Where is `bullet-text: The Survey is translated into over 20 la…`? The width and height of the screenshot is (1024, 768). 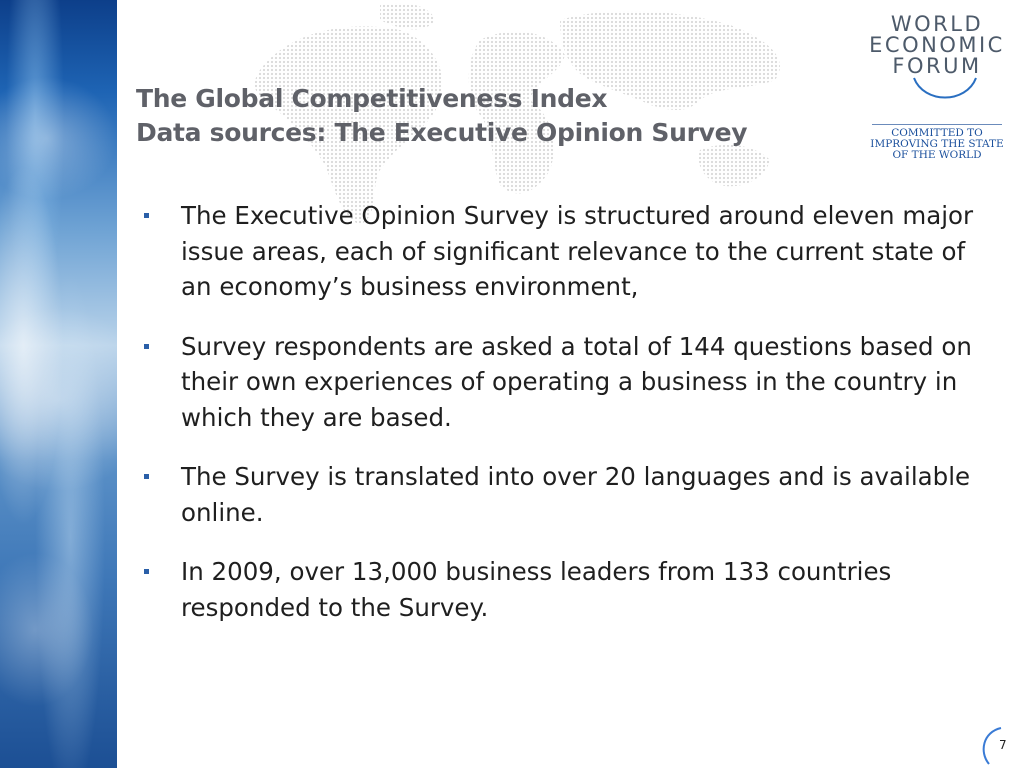 bullet-text: The Survey is translated into over 20 la… is located at coordinates (576, 494).